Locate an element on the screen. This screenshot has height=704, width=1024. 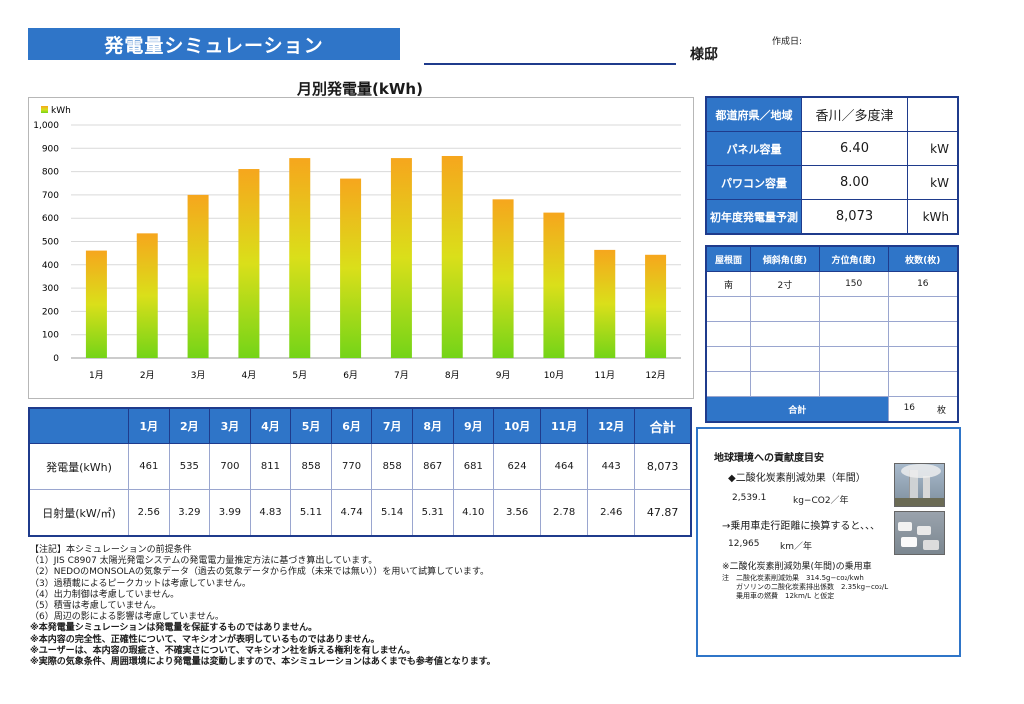
info-label: 初年度発電量予測 is located at coordinates (753, 217).